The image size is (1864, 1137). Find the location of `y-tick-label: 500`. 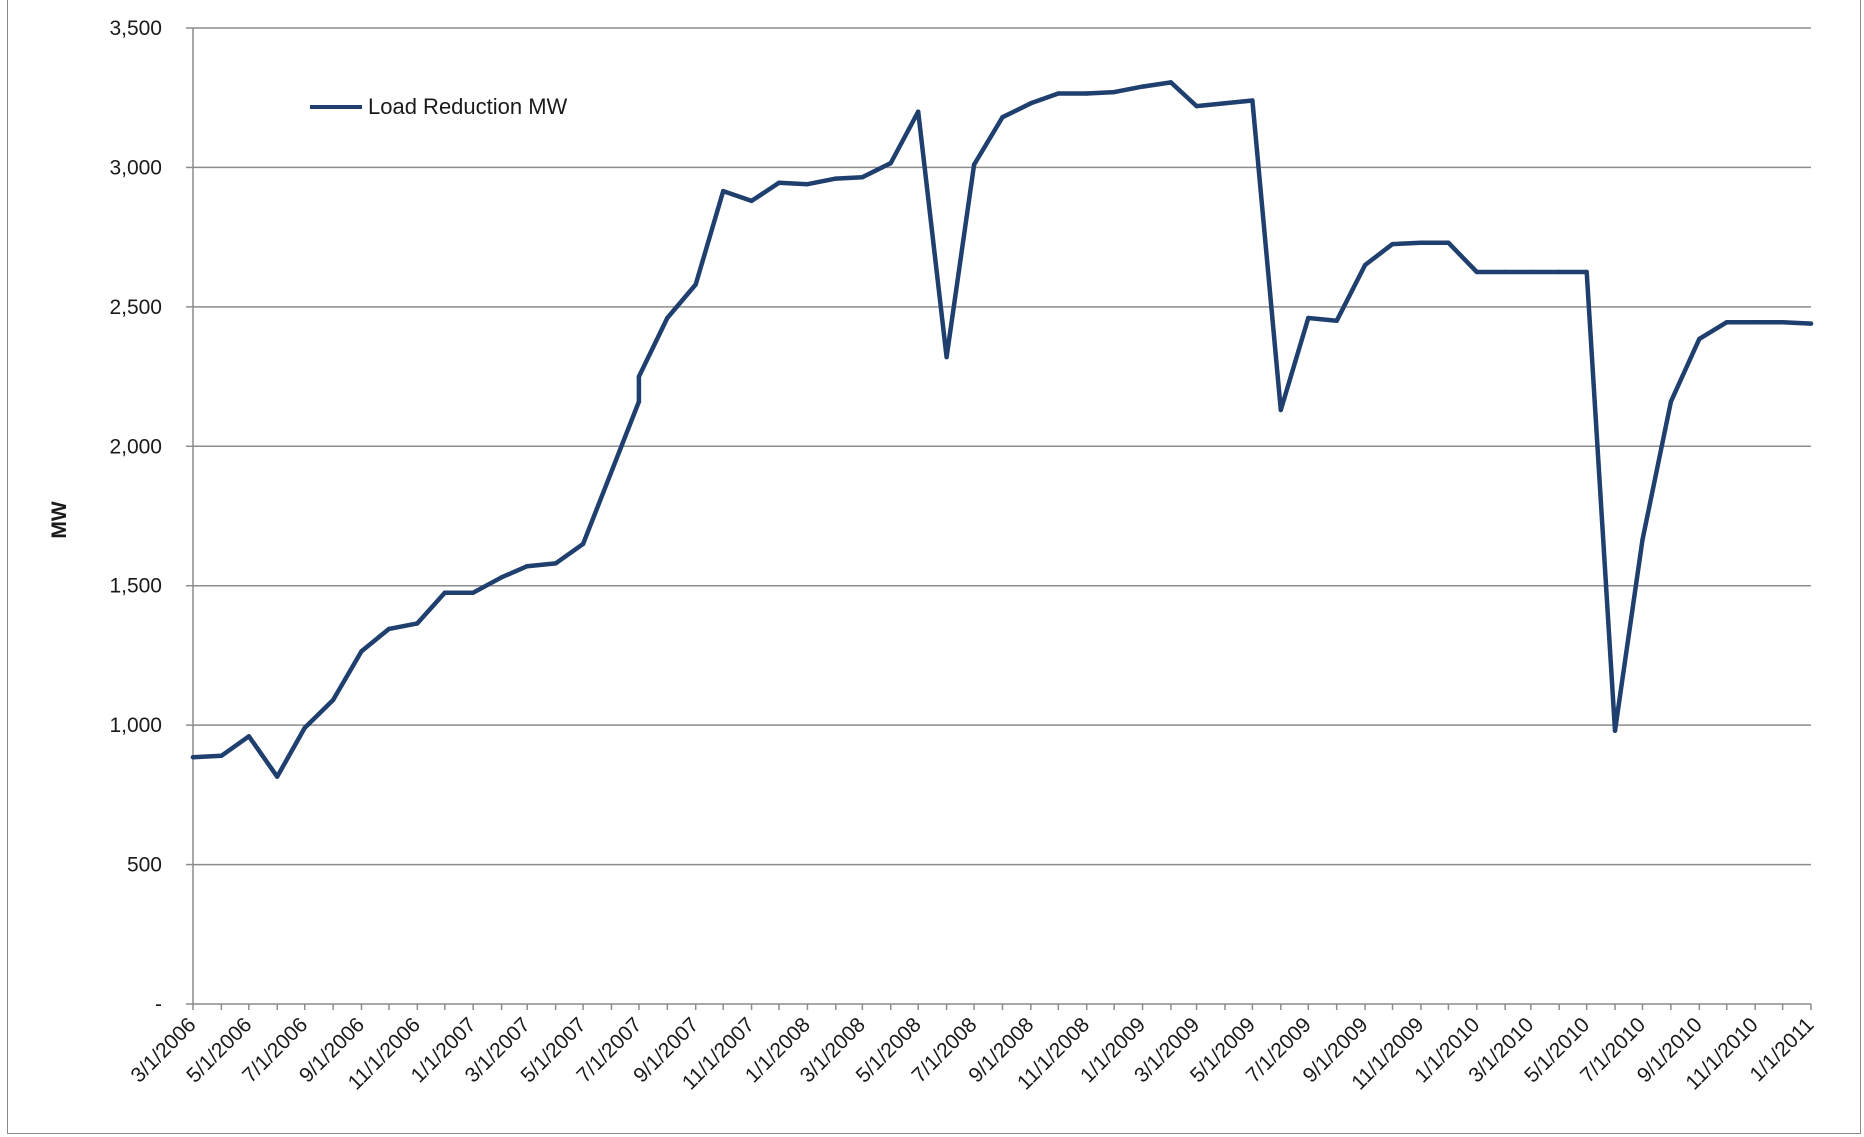

y-tick-label: 500 is located at coordinates (144, 865).